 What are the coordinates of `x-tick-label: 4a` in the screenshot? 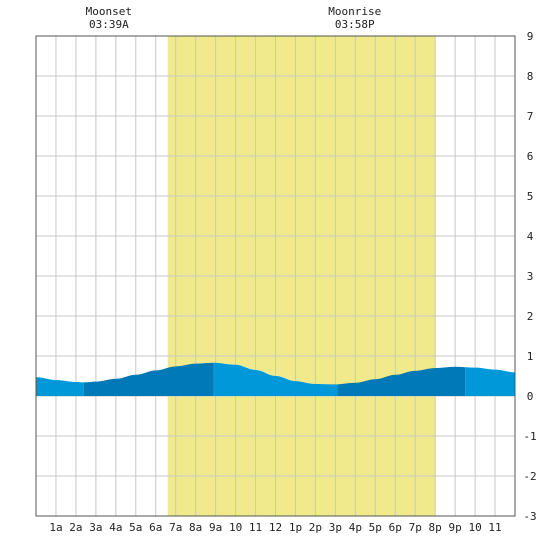 It's located at (115, 527).